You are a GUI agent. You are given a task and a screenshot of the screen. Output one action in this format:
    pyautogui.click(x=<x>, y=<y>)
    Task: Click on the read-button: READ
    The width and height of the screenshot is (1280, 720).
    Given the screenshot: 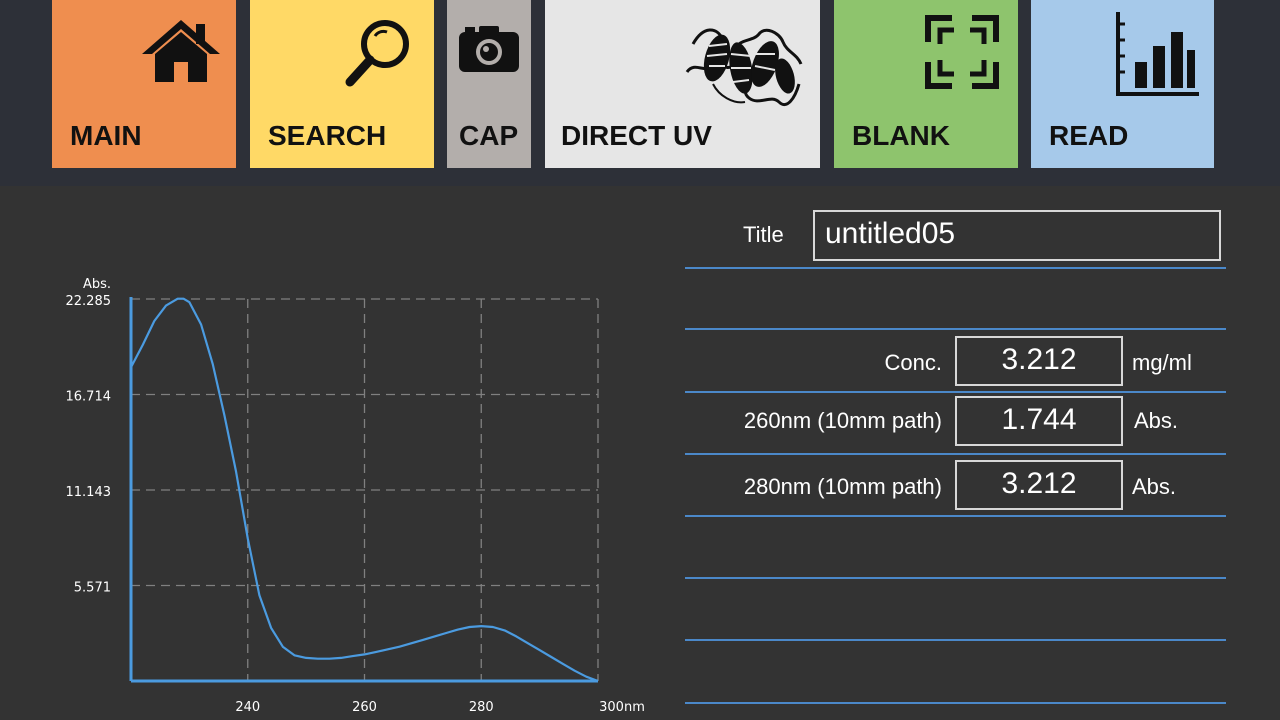 What is the action you would take?
    pyautogui.click(x=1122, y=84)
    